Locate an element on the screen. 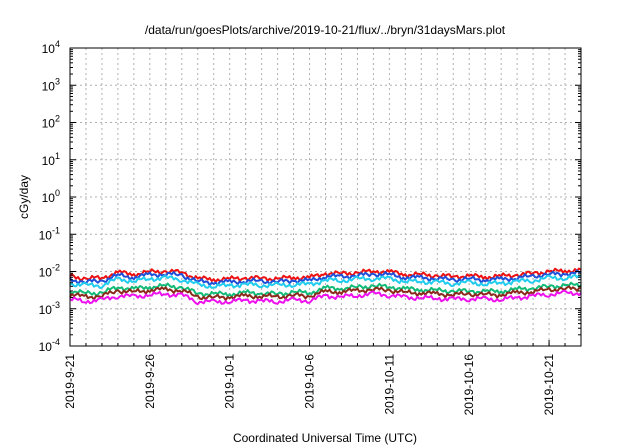  series-layer is located at coordinates (325, 286).